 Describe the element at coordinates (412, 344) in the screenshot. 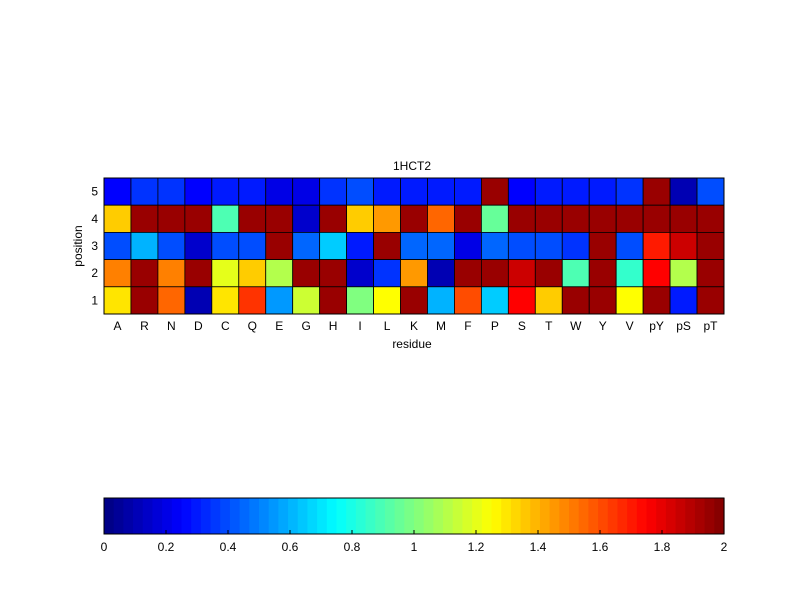

I see `x-axis-label: residue` at that location.